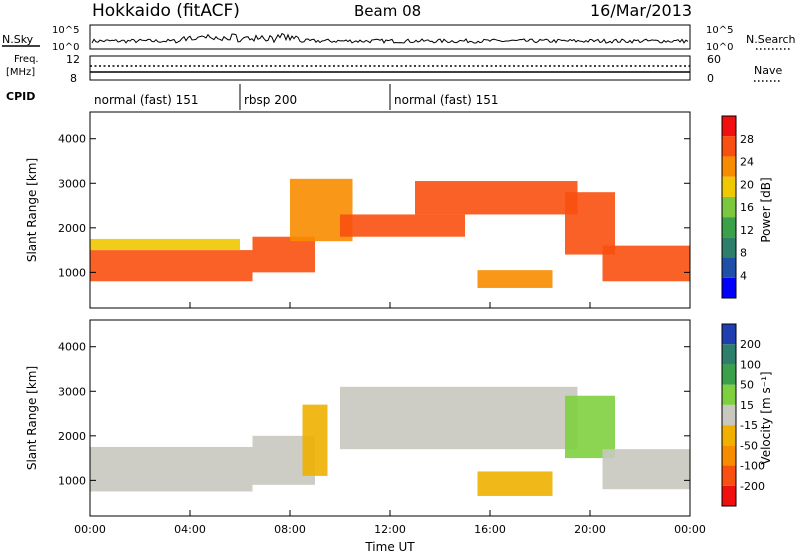 Image resolution: width=800 pixels, height=554 pixels. Describe the element at coordinates (747, 139) in the screenshot. I see `colorbar-tick-label: 28` at that location.